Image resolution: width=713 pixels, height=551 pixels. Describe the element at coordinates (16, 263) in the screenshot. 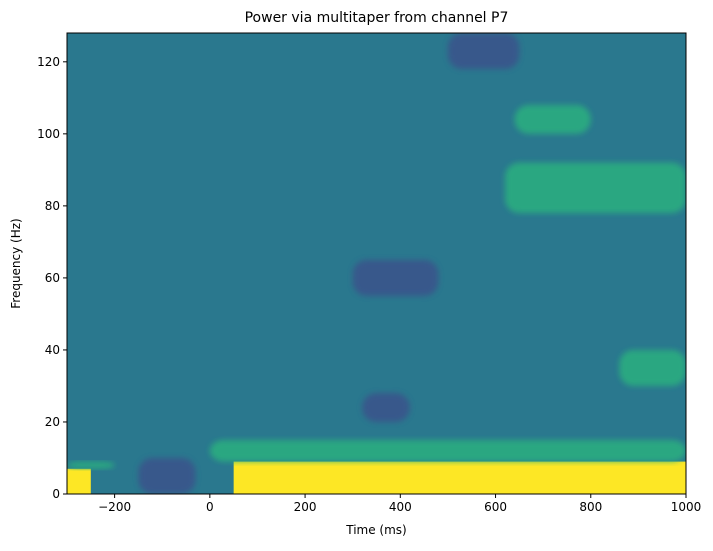

I see `y-axis-label: Frequency (Hz)` at that location.